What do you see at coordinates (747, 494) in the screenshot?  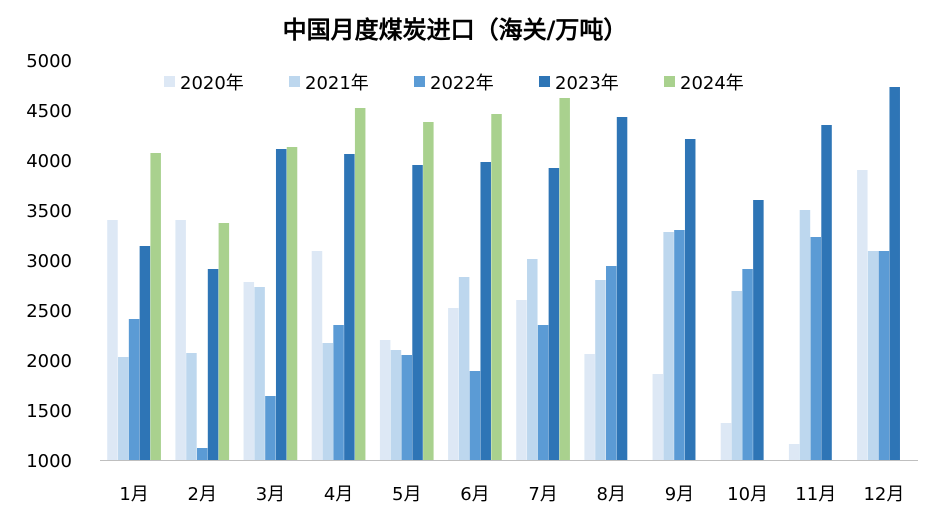 I see `x-tick-label: 10月` at bounding box center [747, 494].